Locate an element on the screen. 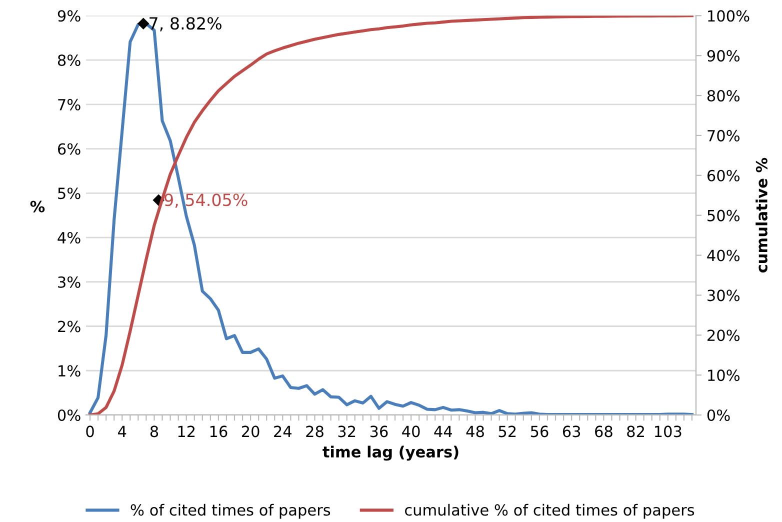 This screenshot has width=782, height=522. x-tick-label: 0 is located at coordinates (90, 432).